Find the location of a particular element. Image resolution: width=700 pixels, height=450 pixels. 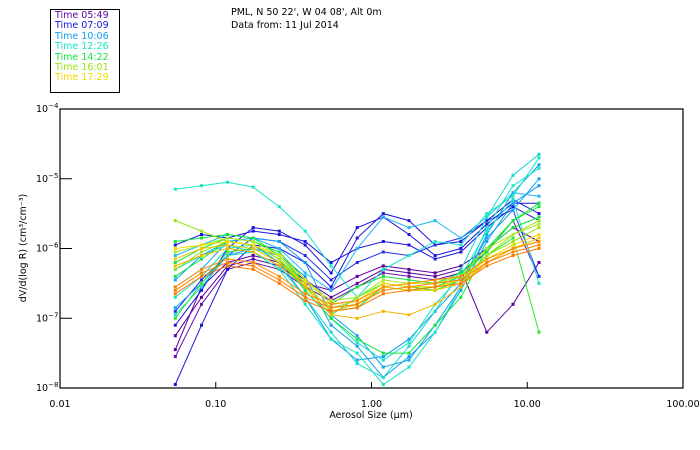

series-late is located at coordinates (357, 276).